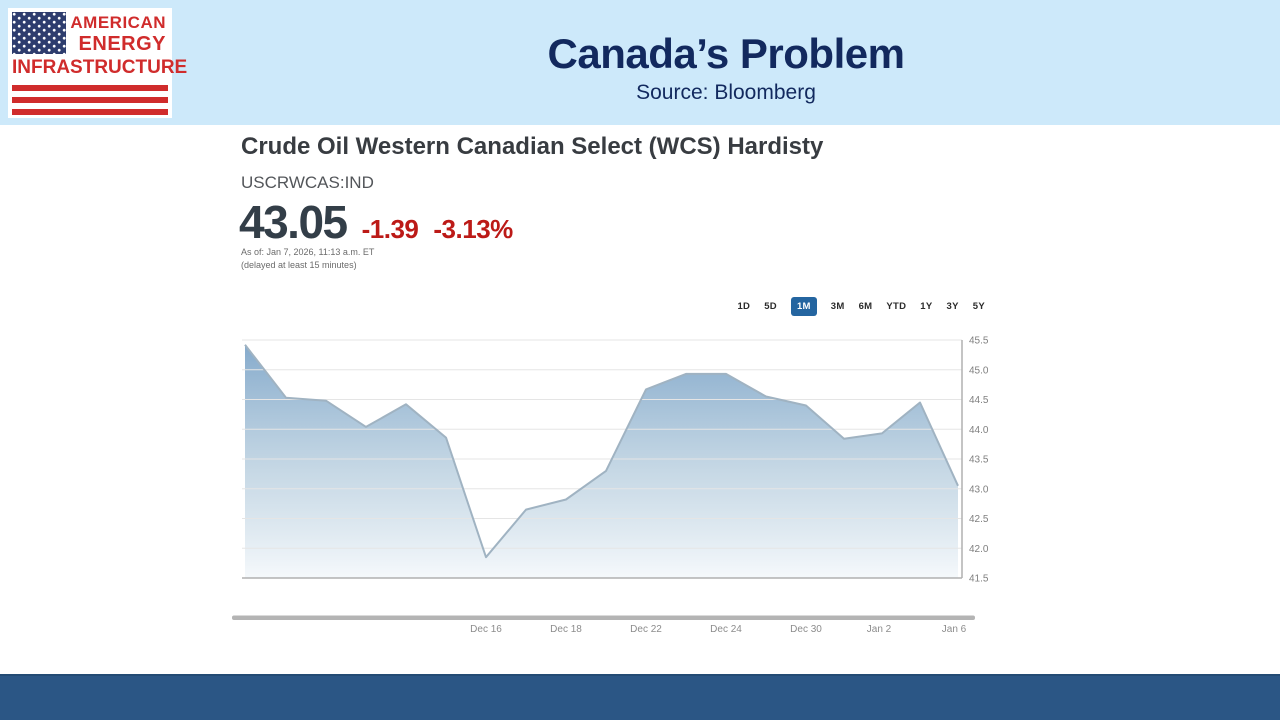 The image size is (1280, 720). What do you see at coordinates (122, 44) in the screenshot?
I see `logo-word-energy: ENERGY` at bounding box center [122, 44].